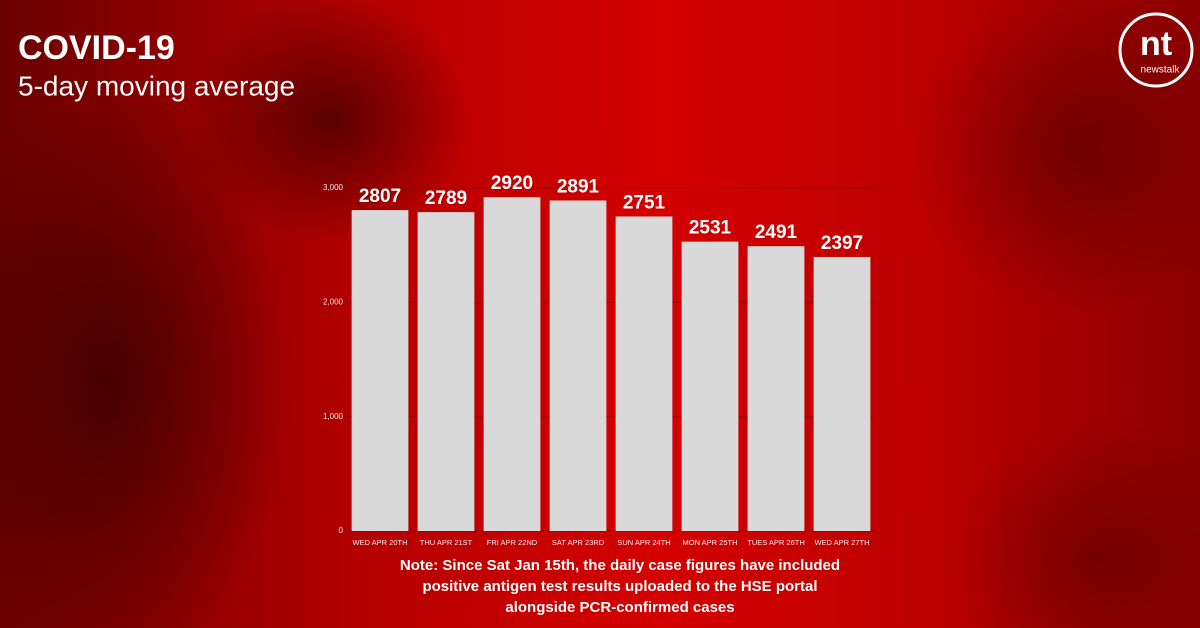 The image size is (1200, 628). I want to click on logo-name: newstalk, so click(1161, 70).